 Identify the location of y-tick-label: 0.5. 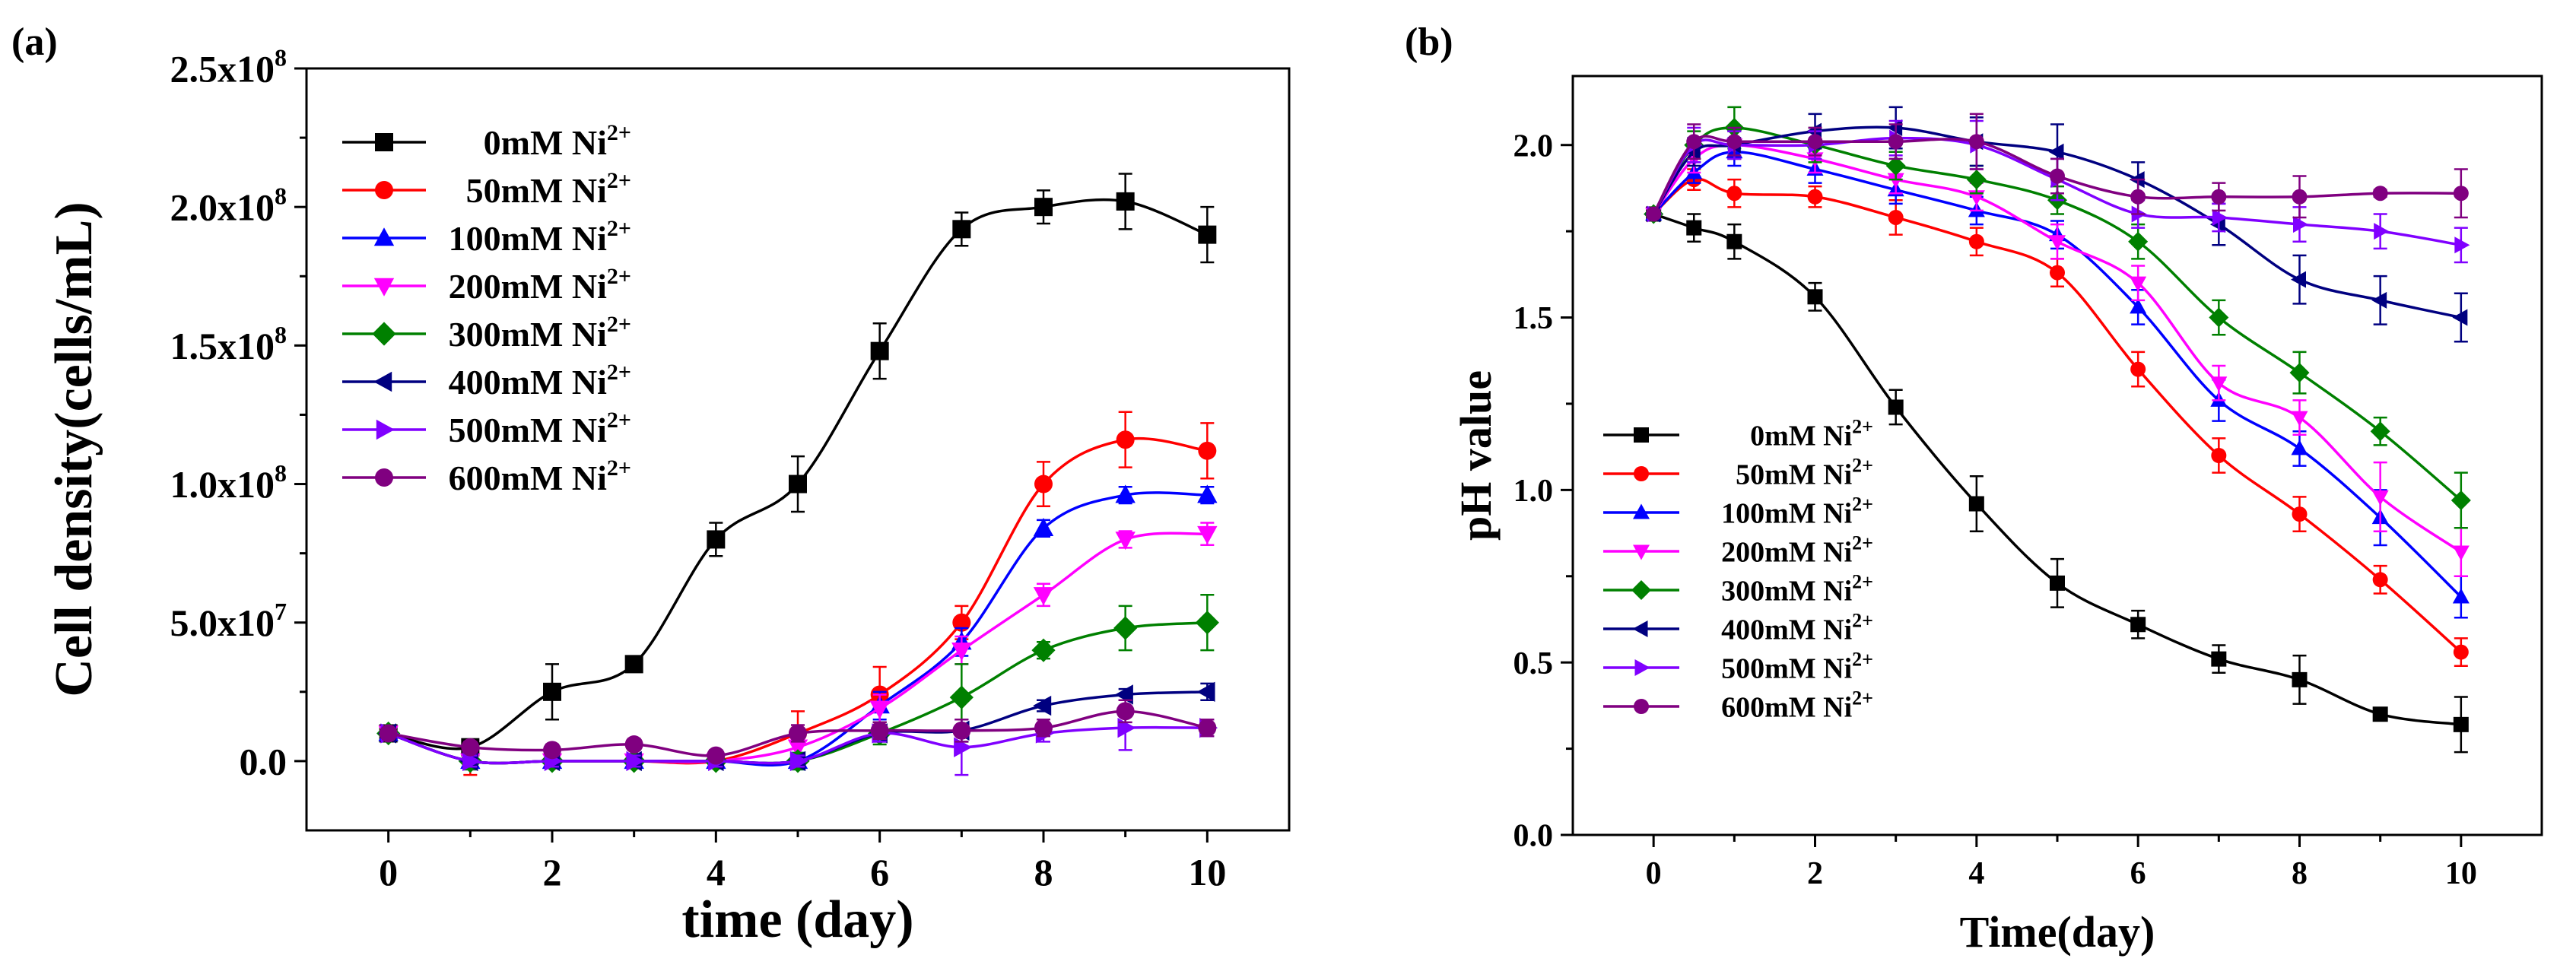
(1534, 663).